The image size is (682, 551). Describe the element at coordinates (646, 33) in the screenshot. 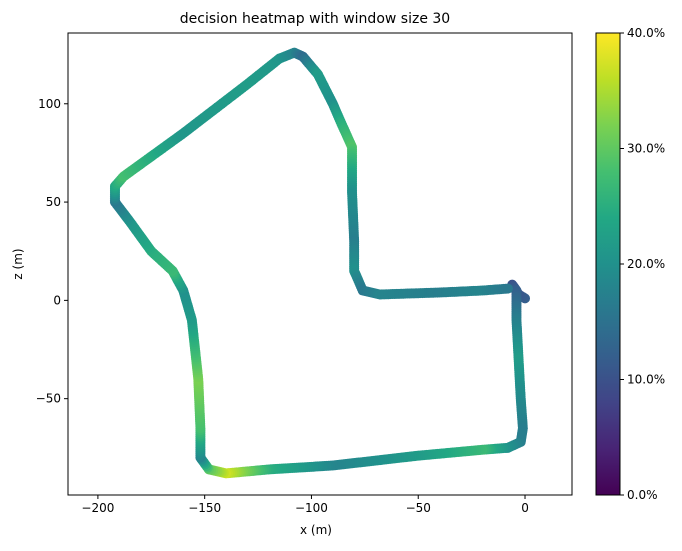

I see `colorbar-tick-label: 40.0%` at that location.